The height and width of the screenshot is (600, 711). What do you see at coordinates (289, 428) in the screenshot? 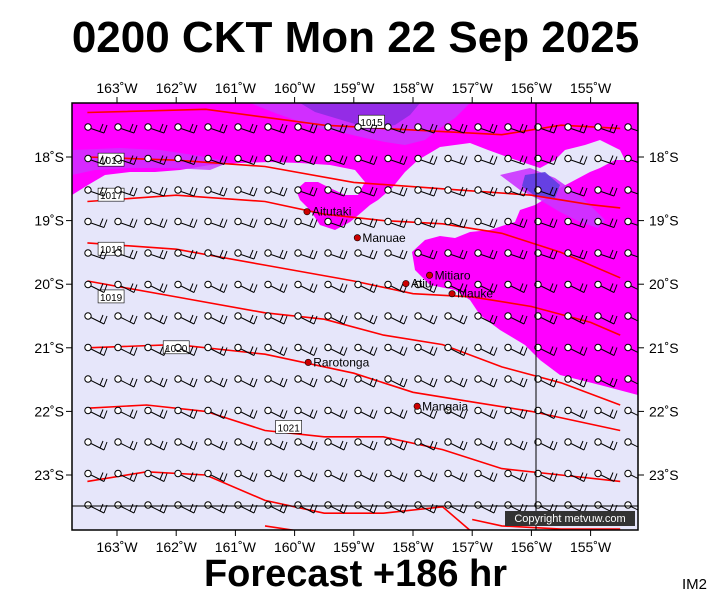
I see `svg-text: 1021` at bounding box center [289, 428].